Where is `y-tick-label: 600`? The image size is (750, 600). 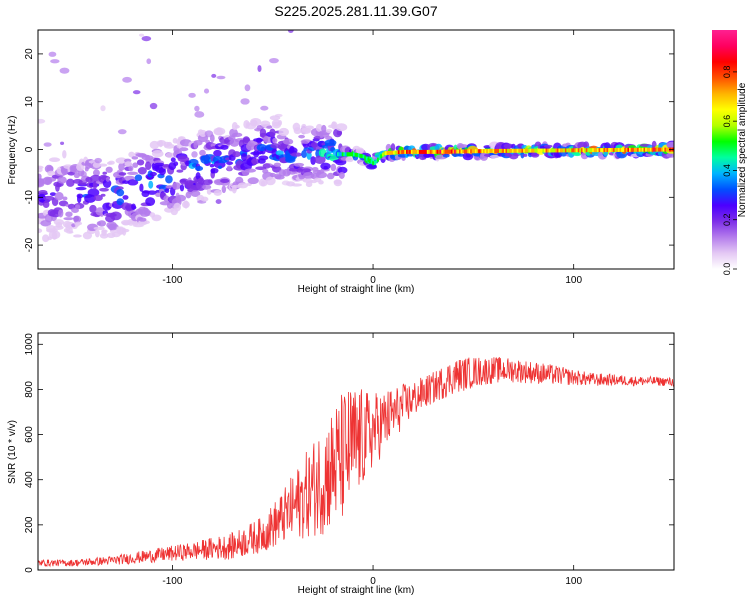
y-tick-label: 600 is located at coordinates (29, 434).